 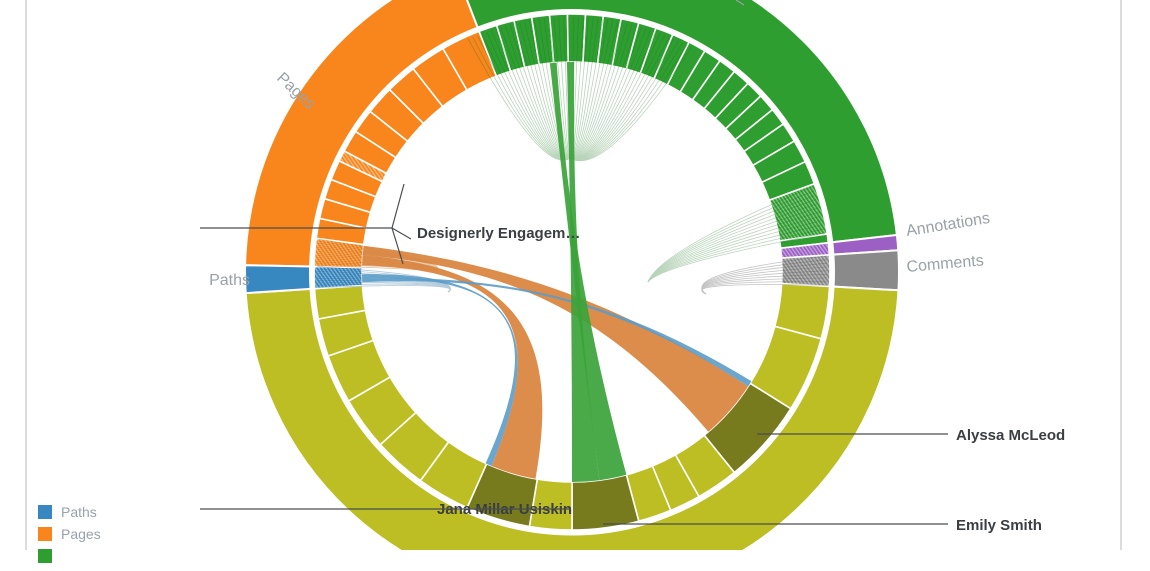 I want to click on ribbon-pages-to-alyssa, so click(x=555, y=338).